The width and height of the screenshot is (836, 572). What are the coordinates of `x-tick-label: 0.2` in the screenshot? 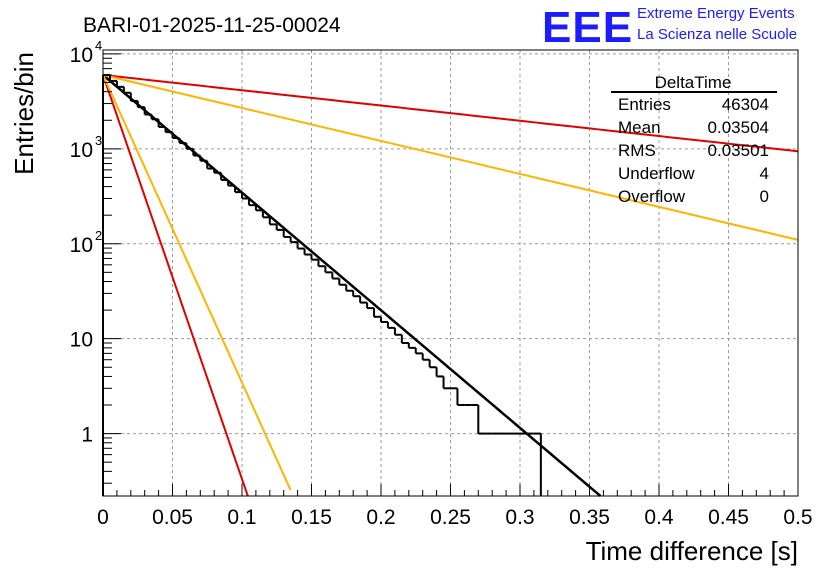 It's located at (380, 517).